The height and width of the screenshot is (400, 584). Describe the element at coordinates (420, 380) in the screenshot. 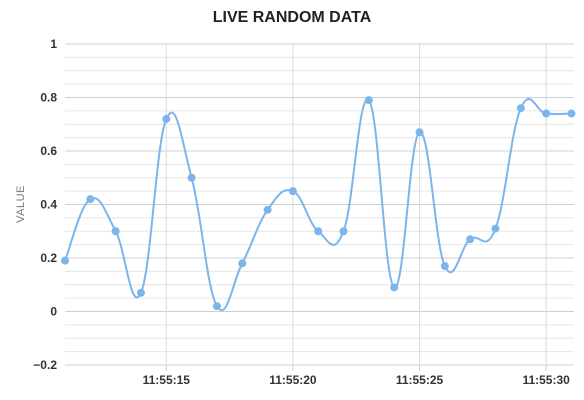

I see `x-tick-label: 11:55:25` at that location.